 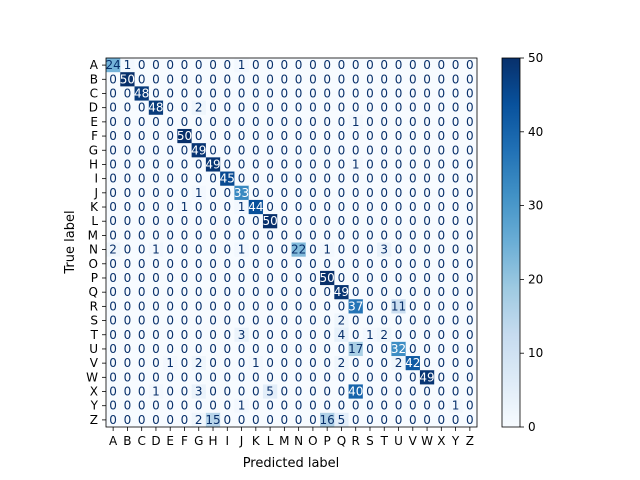 What do you see at coordinates (93, 235) in the screenshot?
I see `y-tick-label: M` at bounding box center [93, 235].